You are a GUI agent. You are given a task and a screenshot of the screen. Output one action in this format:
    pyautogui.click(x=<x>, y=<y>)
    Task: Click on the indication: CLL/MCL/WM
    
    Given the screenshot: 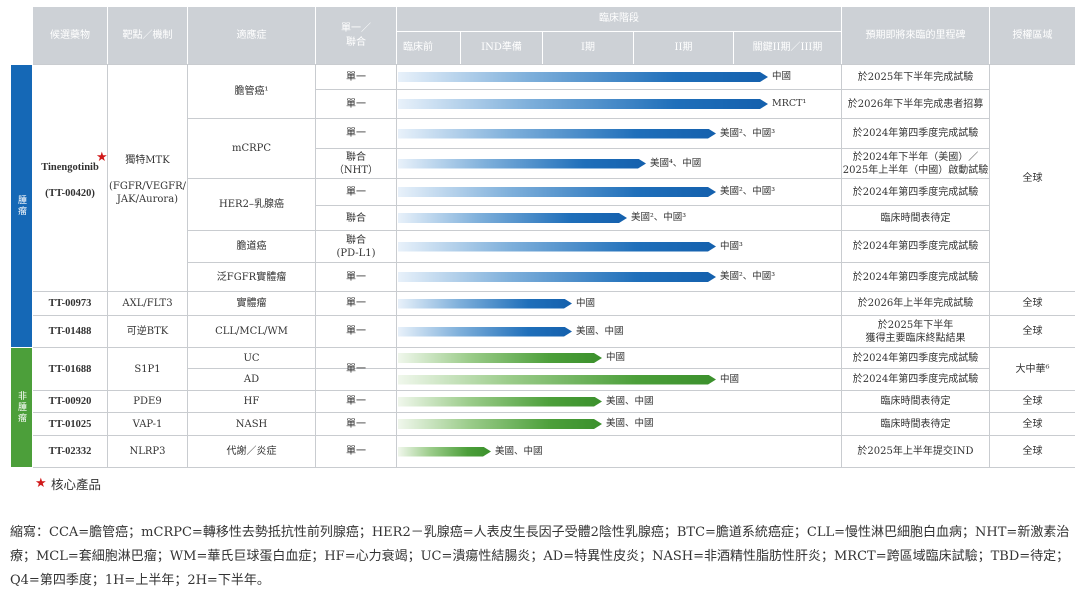 What is the action you would take?
    pyautogui.click(x=251, y=331)
    